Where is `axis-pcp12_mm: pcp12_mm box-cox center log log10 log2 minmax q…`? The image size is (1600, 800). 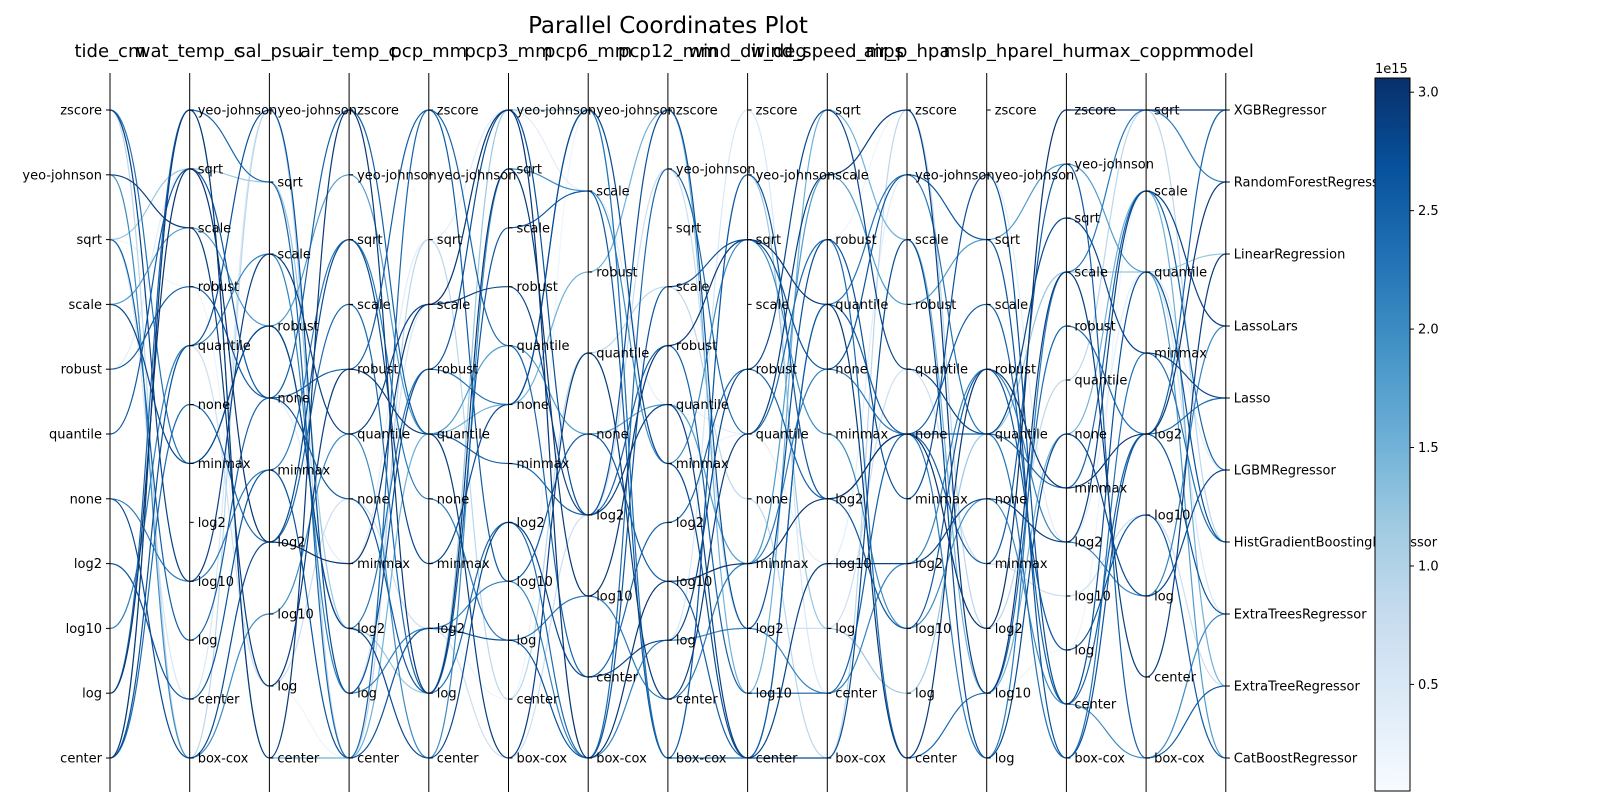
axis-pcp12_mm: pcp12_mm box-cox center log log10 log2 minmax q… is located at coordinates (686, 416).